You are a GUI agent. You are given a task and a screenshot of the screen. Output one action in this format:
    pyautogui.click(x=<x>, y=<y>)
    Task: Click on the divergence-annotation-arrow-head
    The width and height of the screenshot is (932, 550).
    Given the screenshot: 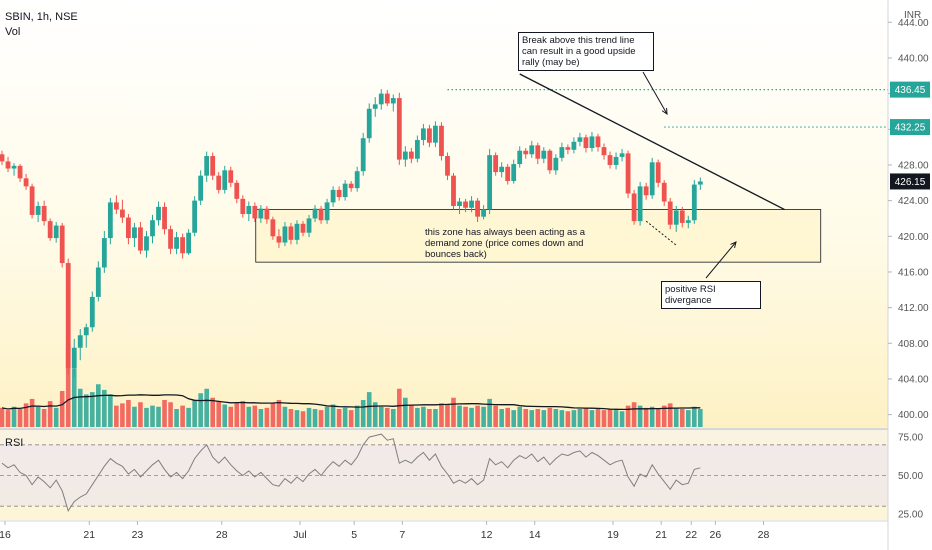 What is the action you would take?
    pyautogui.click(x=733, y=244)
    